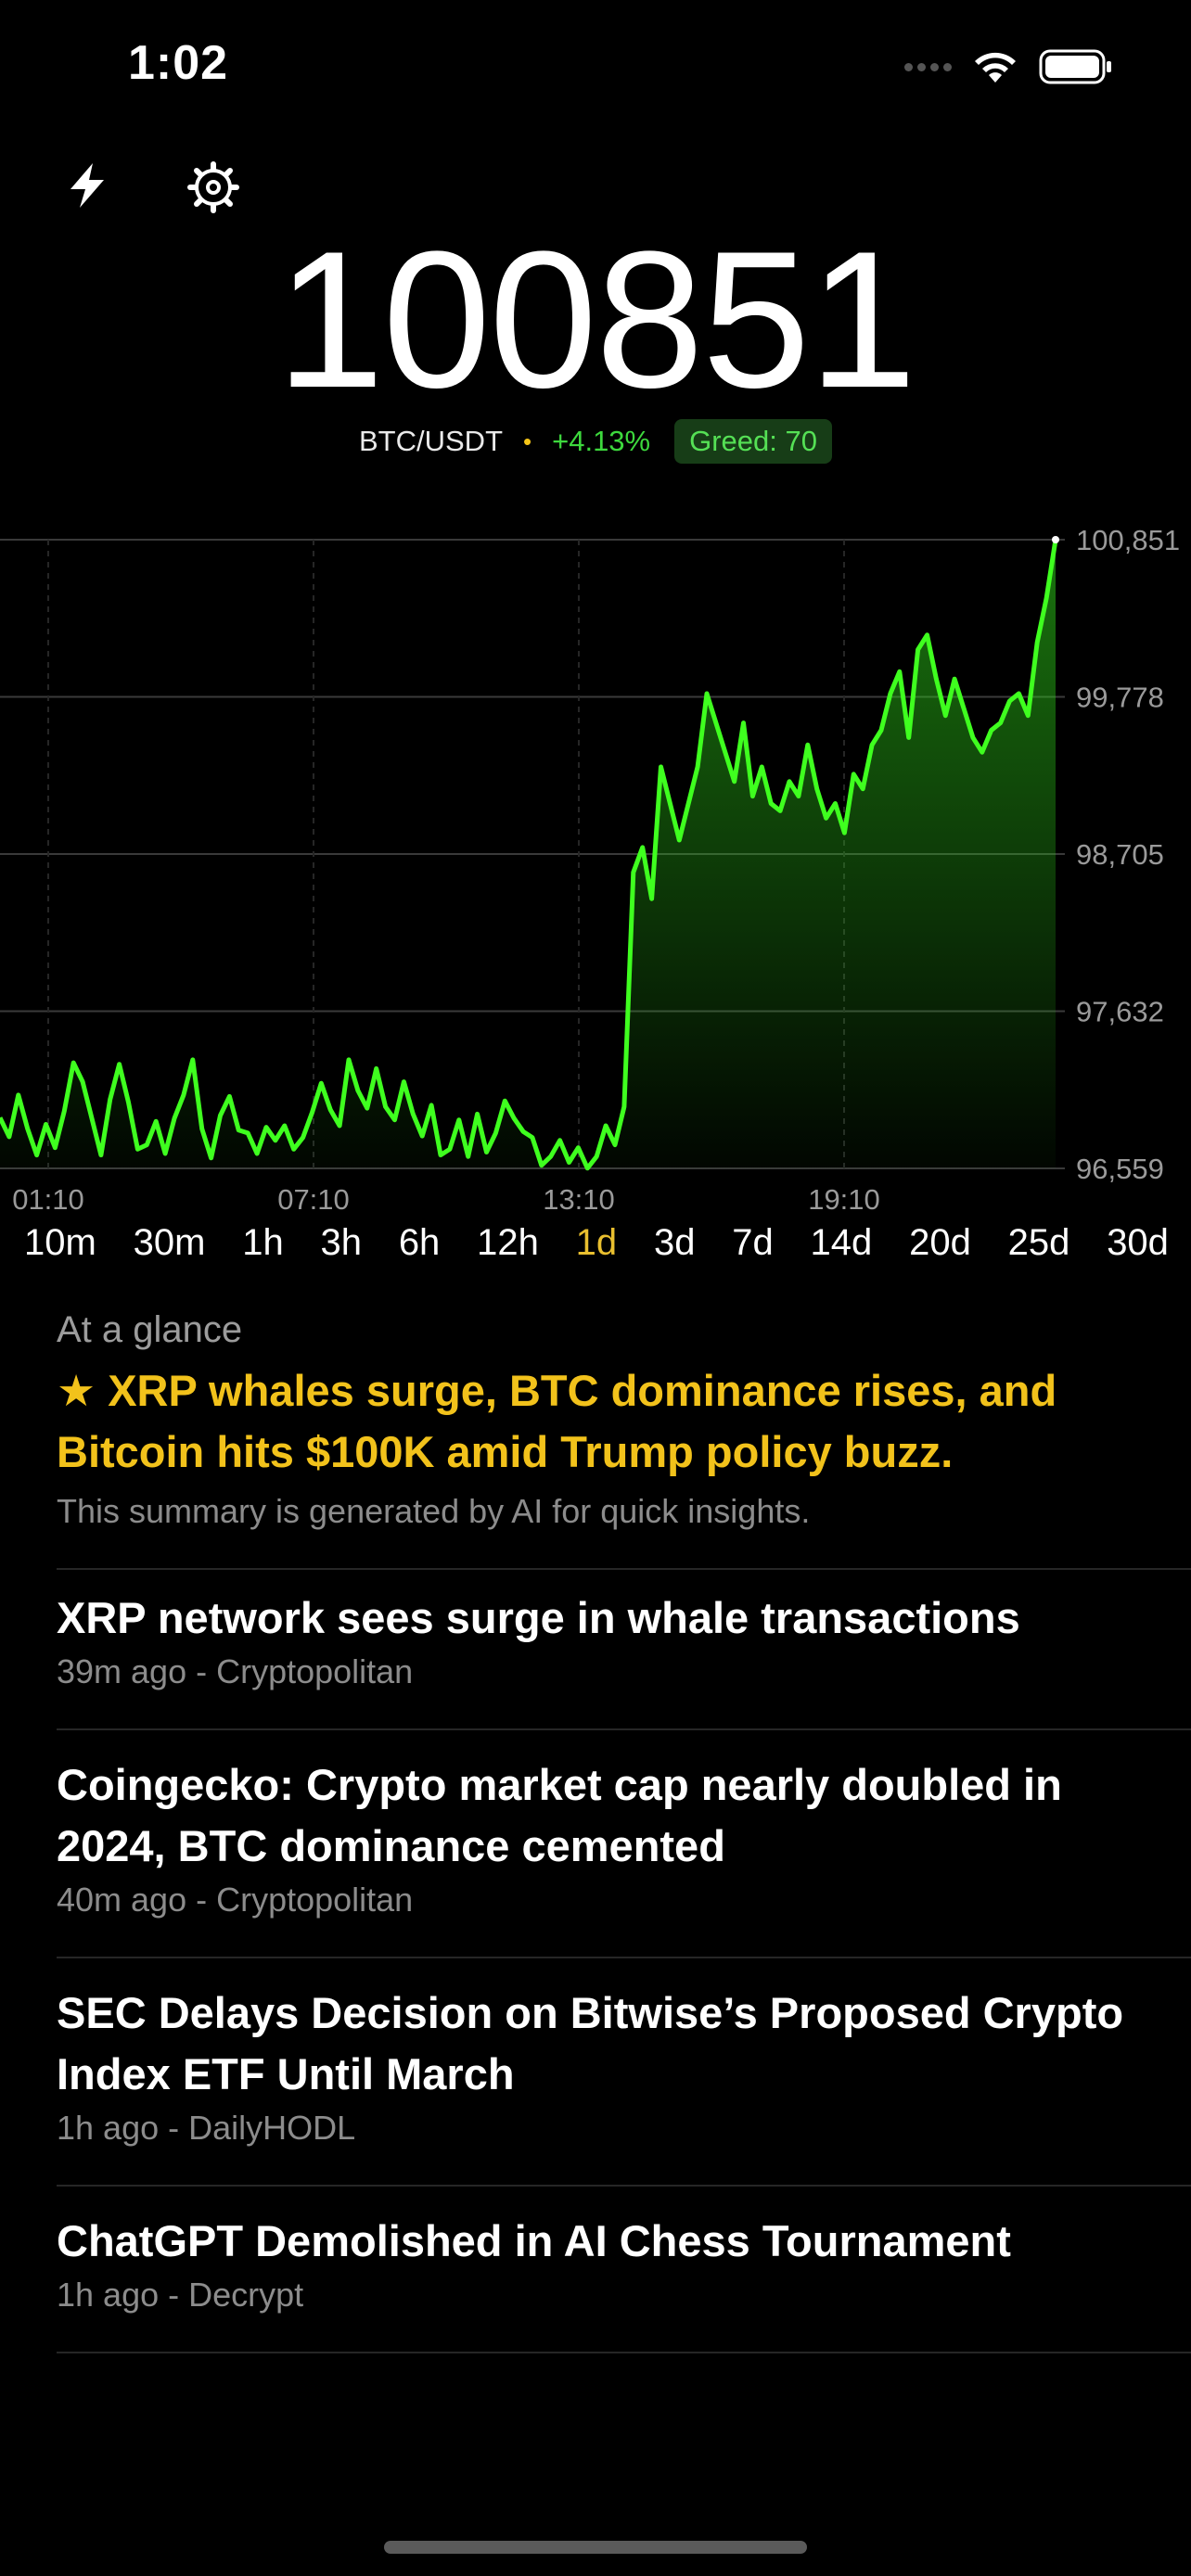 Image resolution: width=1191 pixels, height=2576 pixels. Describe the element at coordinates (1120, 854) in the screenshot. I see `y-tick-label: 98,705` at that location.